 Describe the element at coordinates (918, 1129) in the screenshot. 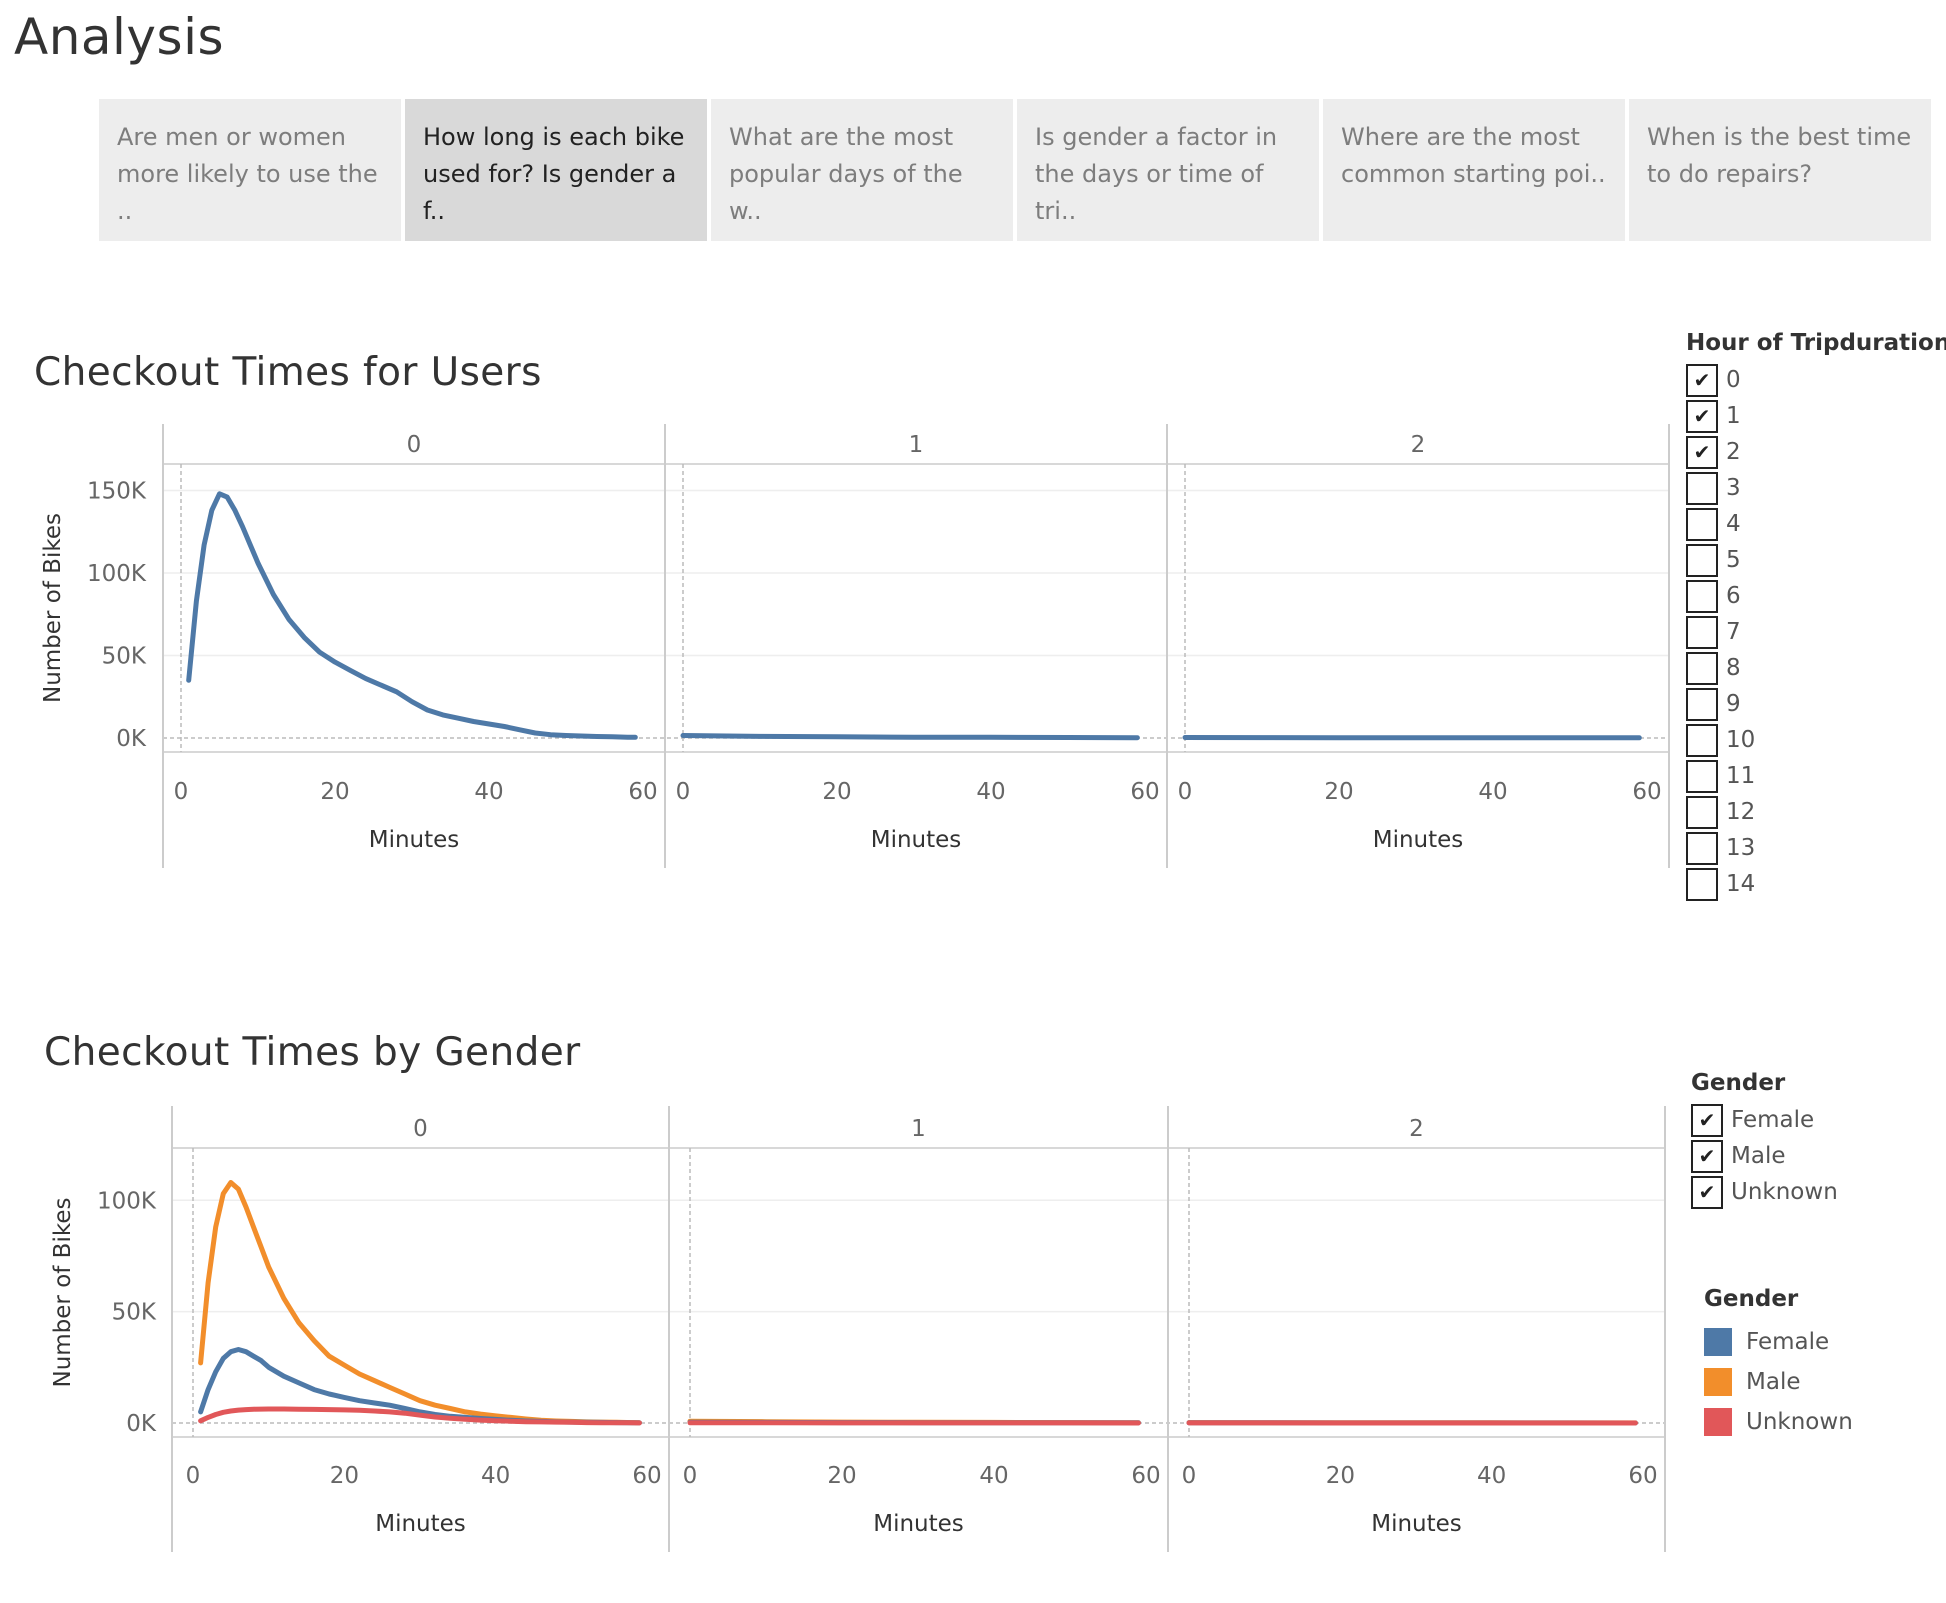

I see `facet-label: 1` at that location.